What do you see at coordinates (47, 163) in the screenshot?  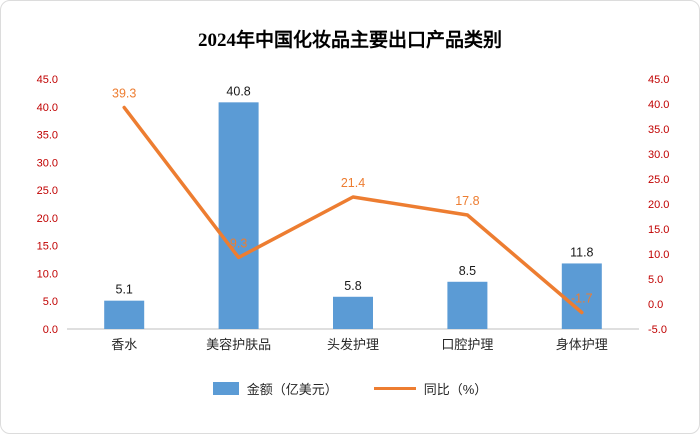 I see `left-axis-tick: 30.0` at bounding box center [47, 163].